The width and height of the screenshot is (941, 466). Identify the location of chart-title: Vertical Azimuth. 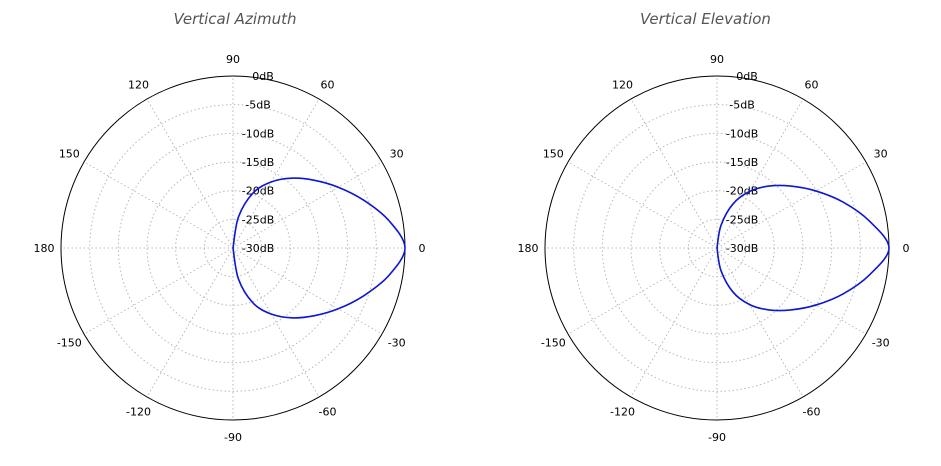
(235, 19).